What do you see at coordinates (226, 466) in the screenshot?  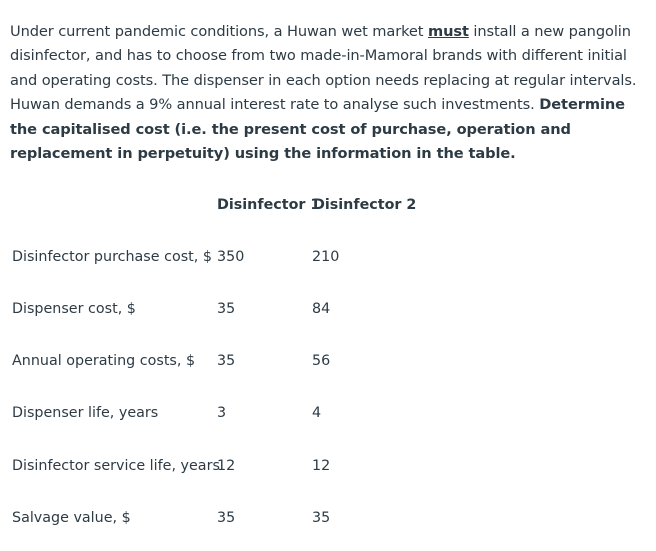 I see `cell-service-life-d1: 12` at bounding box center [226, 466].